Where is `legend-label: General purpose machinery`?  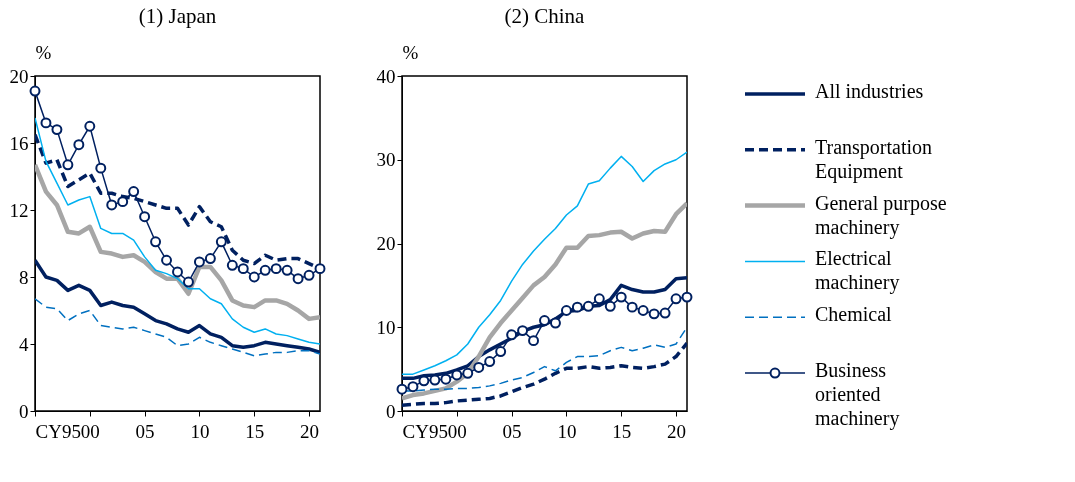 legend-label: General purpose machinery is located at coordinates (881, 215).